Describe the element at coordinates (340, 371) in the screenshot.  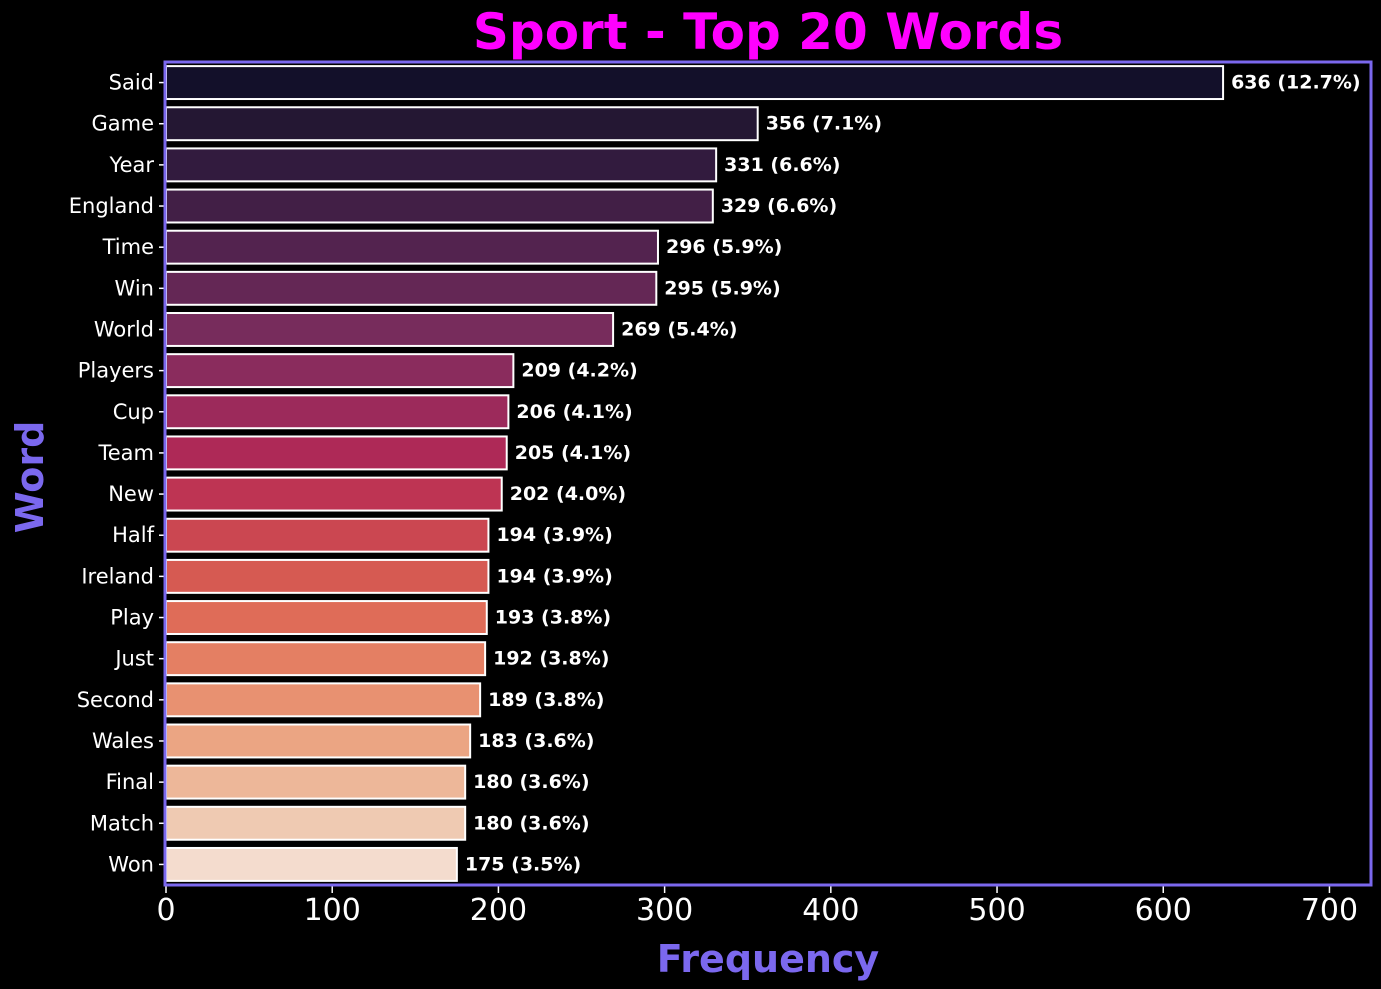
I see `bar-players` at that location.